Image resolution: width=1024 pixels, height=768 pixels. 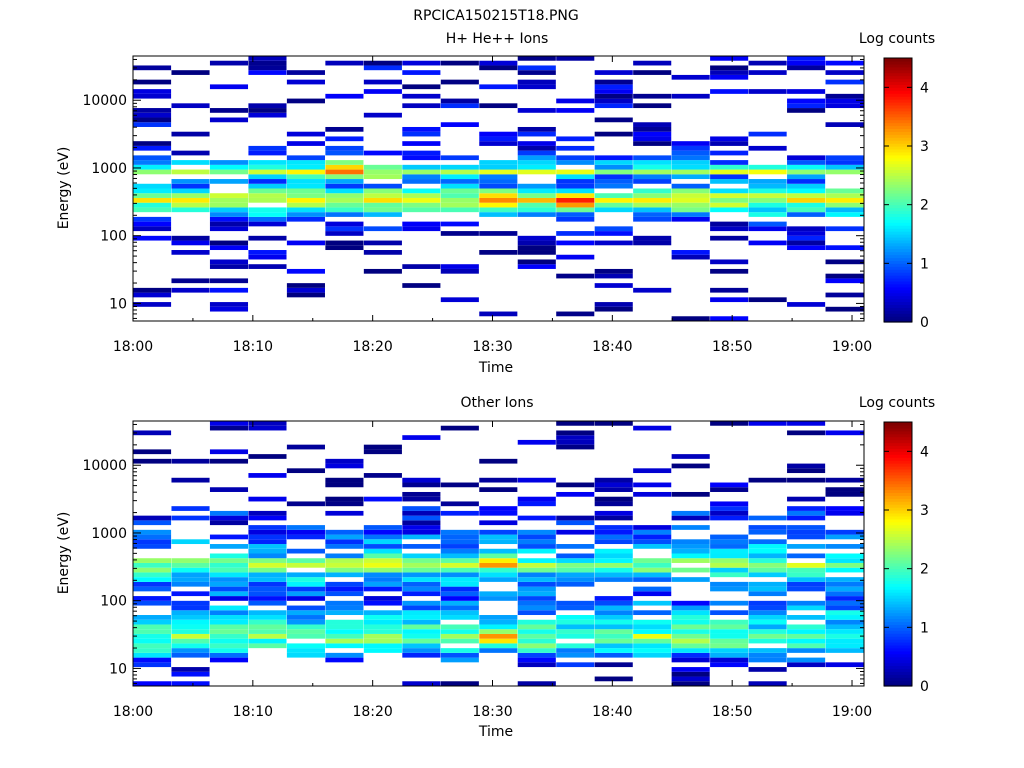 I want to click on x-tick-label: 18:40, so click(x=612, y=347).